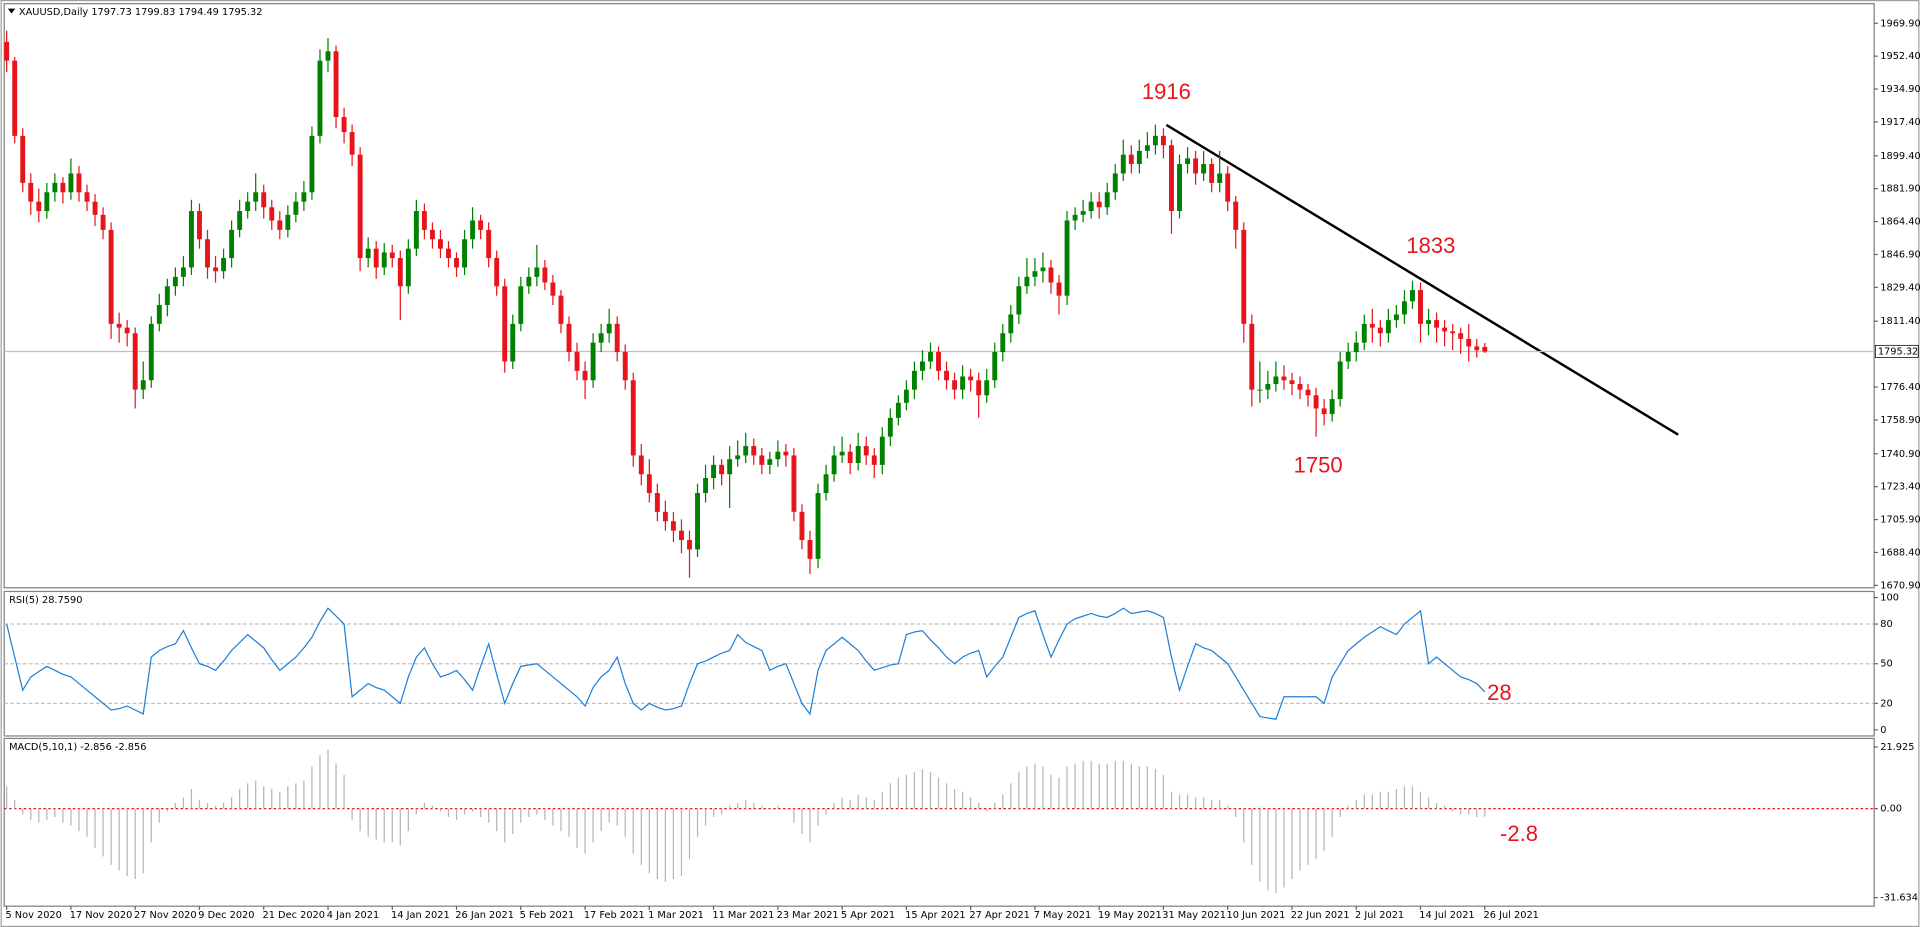 This screenshot has width=1920, height=927. Describe the element at coordinates (1130, 915) in the screenshot. I see `x-tick-label: 19 May 2021` at that location.